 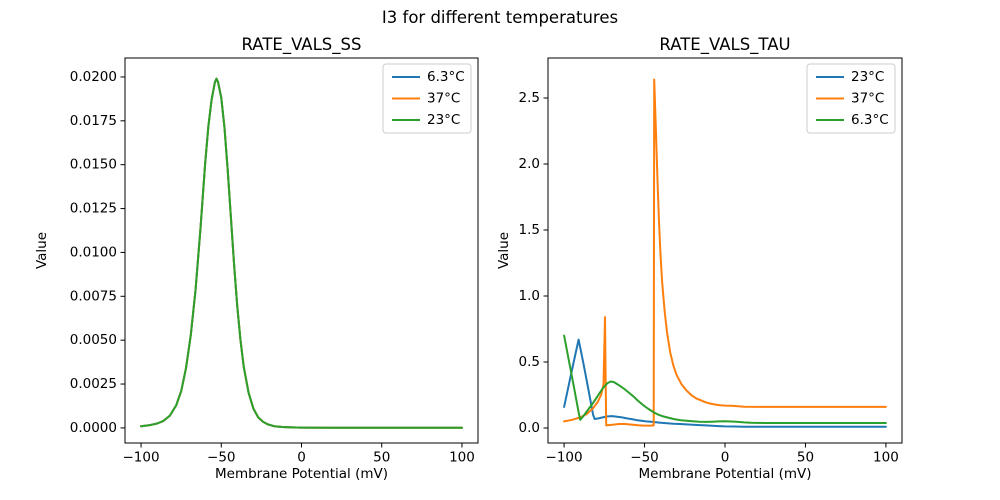 What do you see at coordinates (93, 340) in the screenshot?
I see `y-tick-label: 0.0050` at bounding box center [93, 340].